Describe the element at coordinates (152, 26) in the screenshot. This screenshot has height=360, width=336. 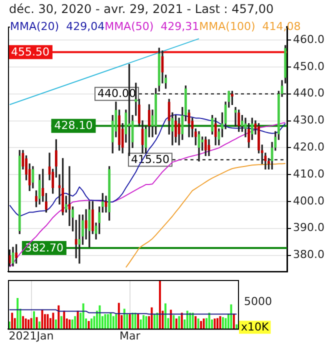
I see `text: MMA(50) 429,31` at that location.